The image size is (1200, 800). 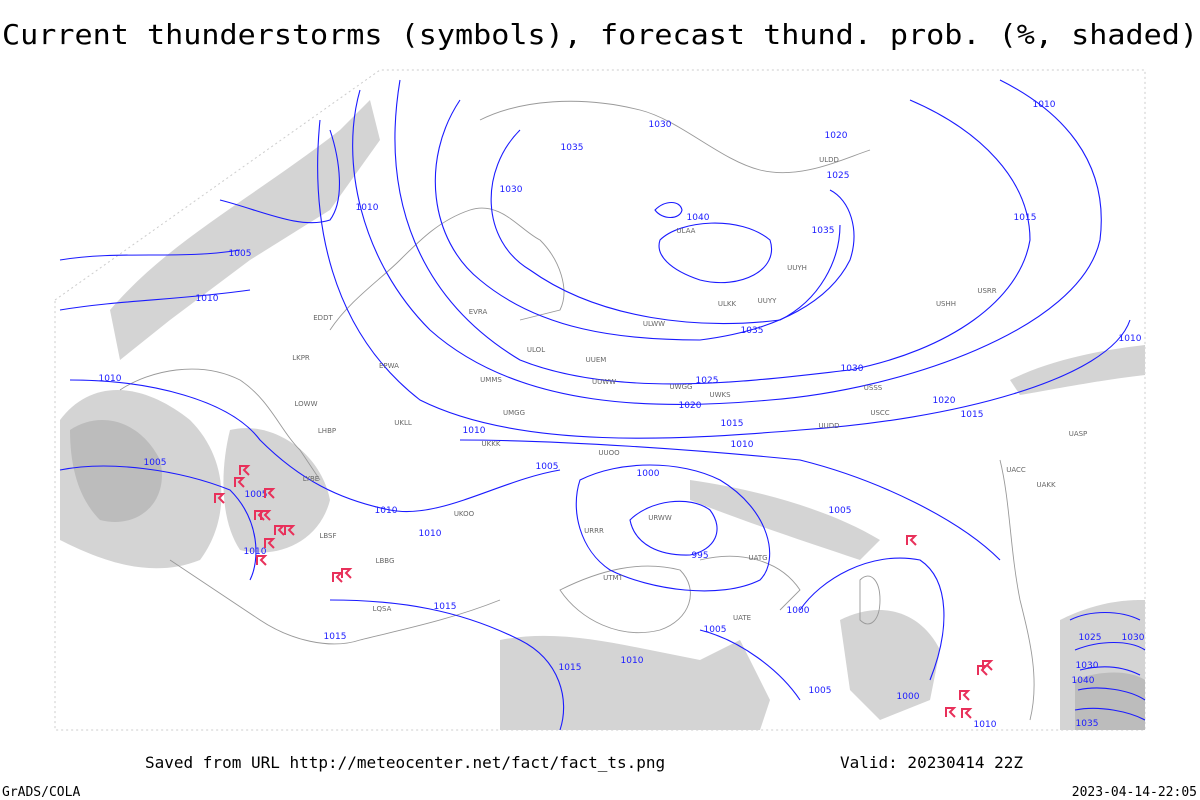 I want to click on valid-time: Valid: 20230414 22Z, so click(x=931, y=762).